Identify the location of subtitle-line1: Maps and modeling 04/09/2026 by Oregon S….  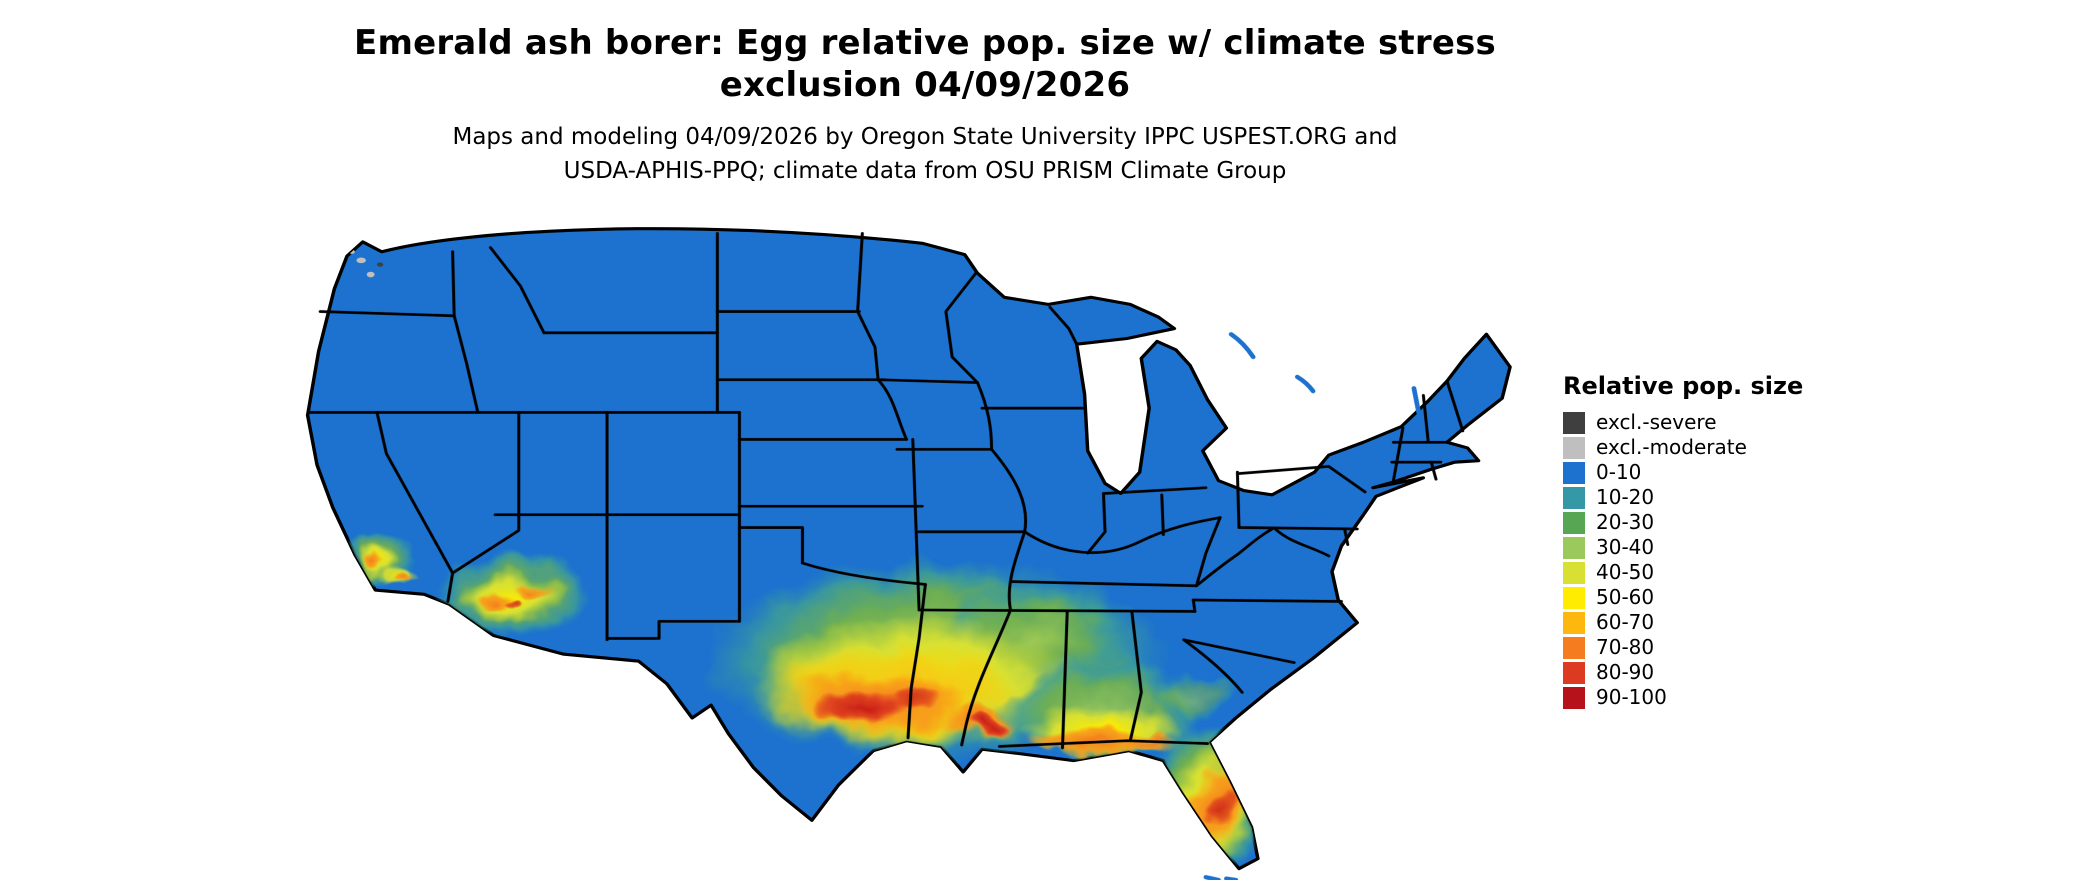
(925, 137).